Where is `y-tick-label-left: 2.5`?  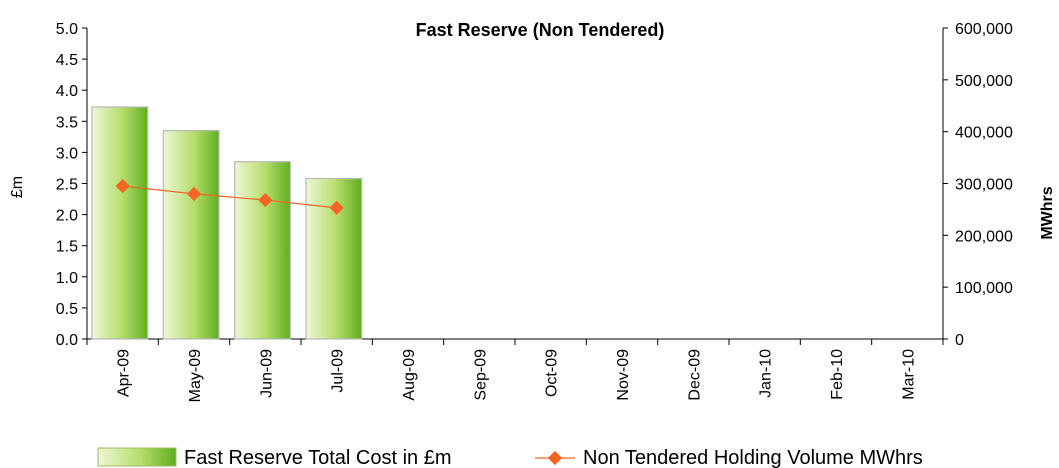 y-tick-label-left: 2.5 is located at coordinates (67, 185).